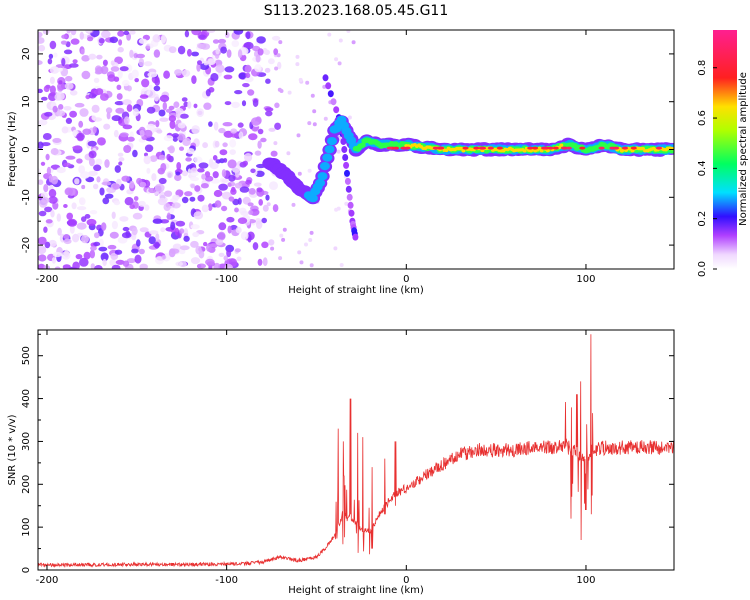 Image resolution: width=750 pixels, height=600 pixels. What do you see at coordinates (356, 11) in the screenshot?
I see `figure-title: S113.2023.168.05.45.G11` at bounding box center [356, 11].